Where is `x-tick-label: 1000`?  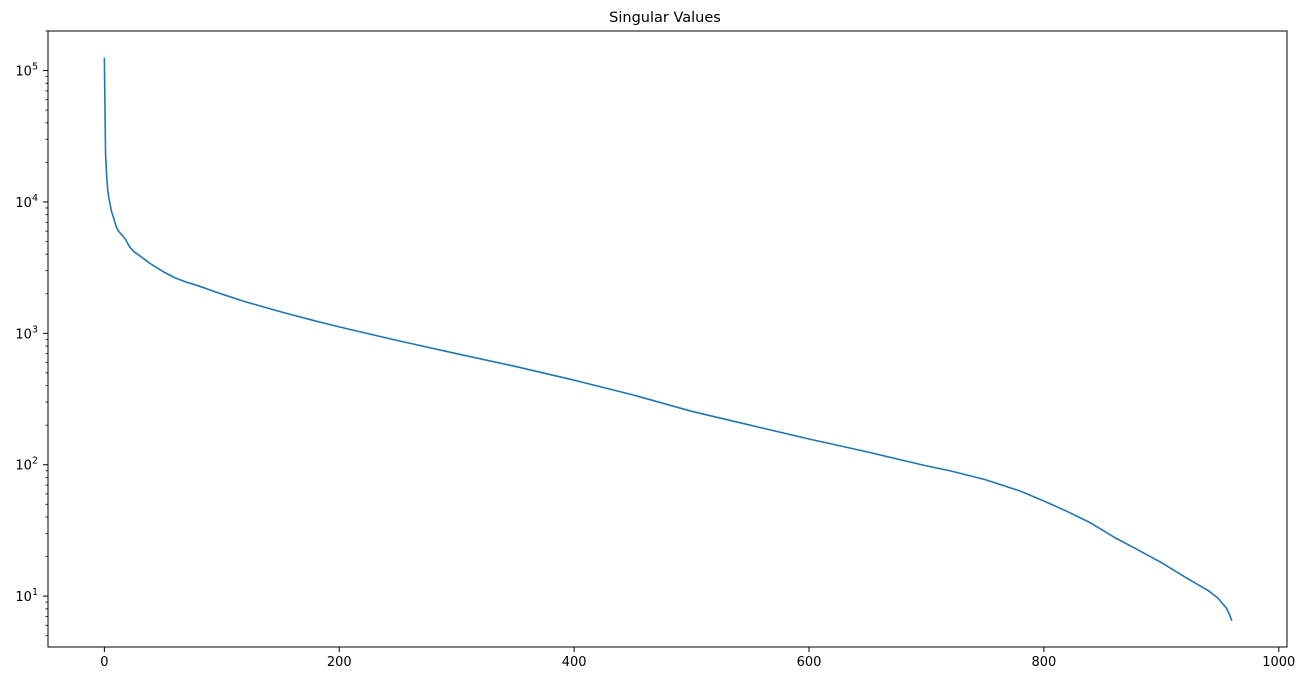
x-tick-label: 1000 is located at coordinates (1278, 662).